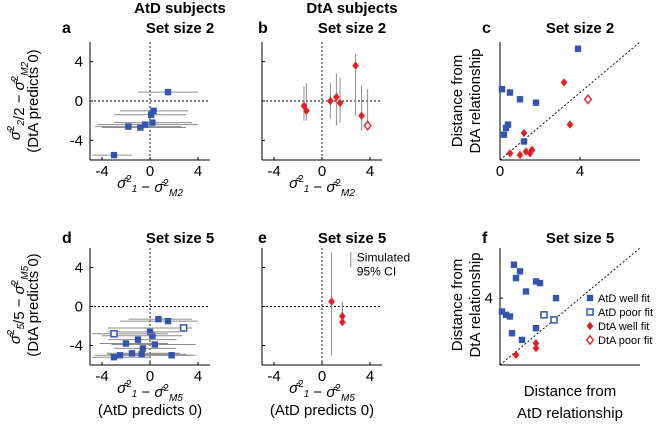 The width and height of the screenshot is (668, 428). Describe the element at coordinates (198, 376) in the screenshot. I see `x-tick-label: 4` at that location.